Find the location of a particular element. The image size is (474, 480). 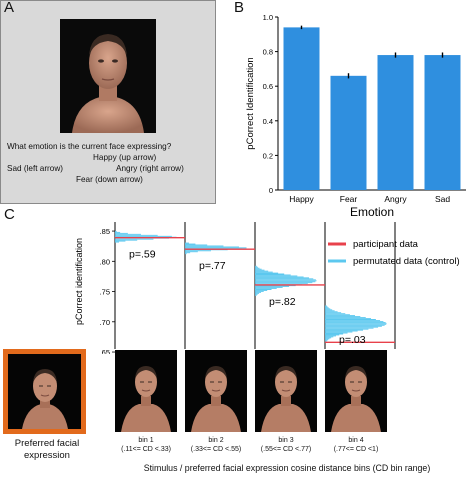

p-value-bin3: p=.82 is located at coordinates (282, 302).